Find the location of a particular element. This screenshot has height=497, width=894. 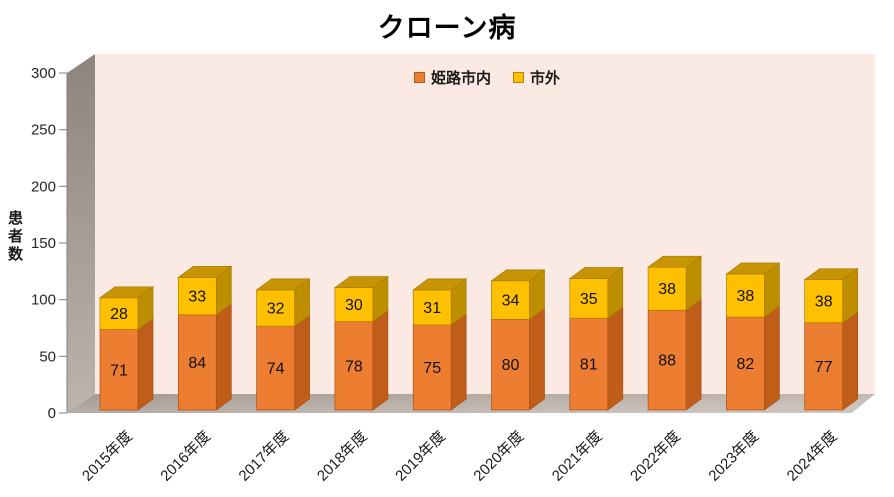

bar-side-姫路市内-2017年度 is located at coordinates (302, 362).